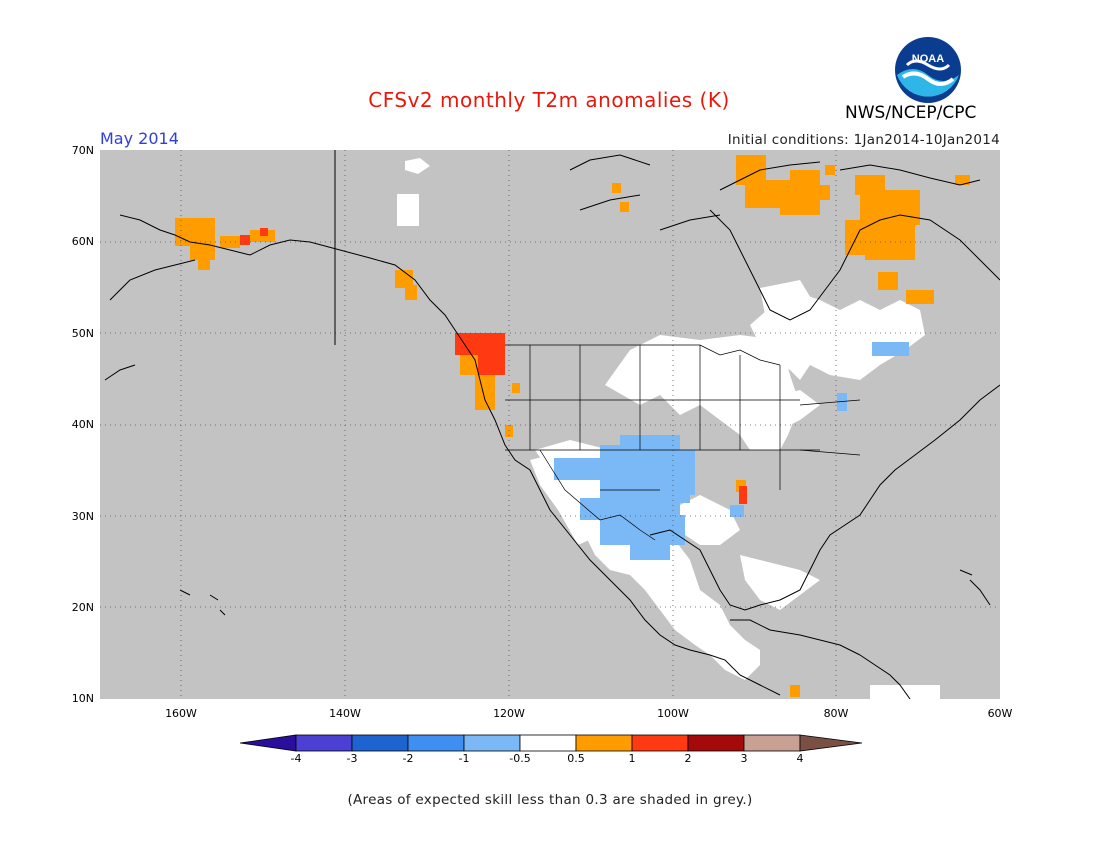 This screenshot has height=850, width=1100. Describe the element at coordinates (352, 758) in the screenshot. I see `colorbar-tick: -3` at that location.